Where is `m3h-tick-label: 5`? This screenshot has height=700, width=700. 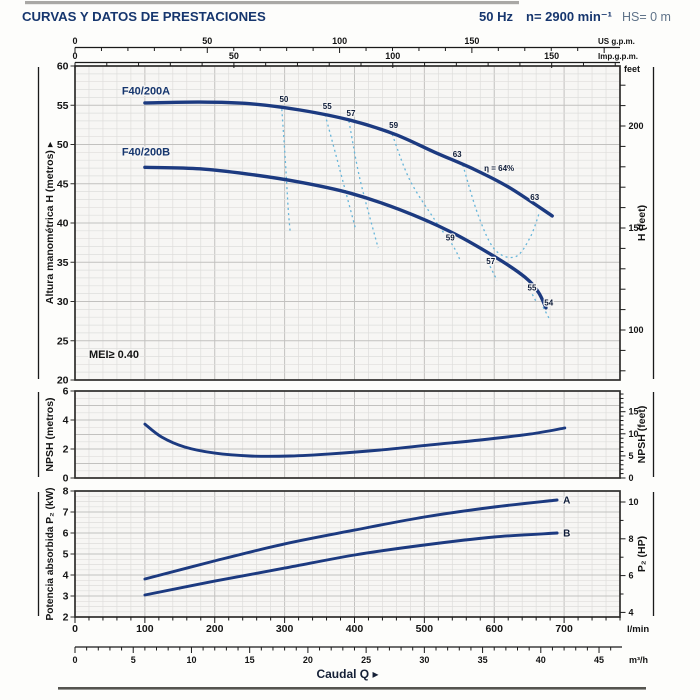
m3h-tick-label: 5 is located at coordinates (133, 660).